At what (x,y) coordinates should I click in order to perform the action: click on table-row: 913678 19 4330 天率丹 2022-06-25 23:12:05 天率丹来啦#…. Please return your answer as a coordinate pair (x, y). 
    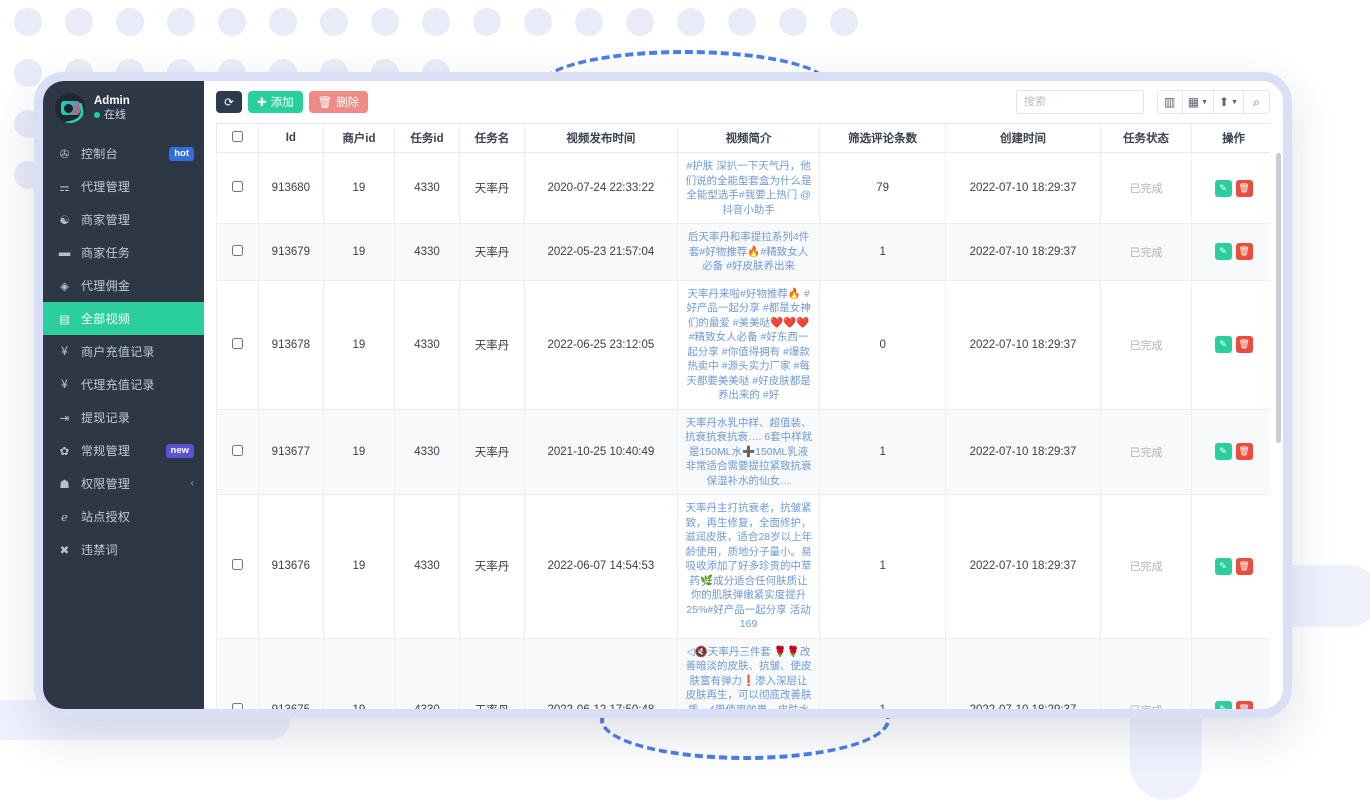
    Looking at the image, I should click on (743, 345).